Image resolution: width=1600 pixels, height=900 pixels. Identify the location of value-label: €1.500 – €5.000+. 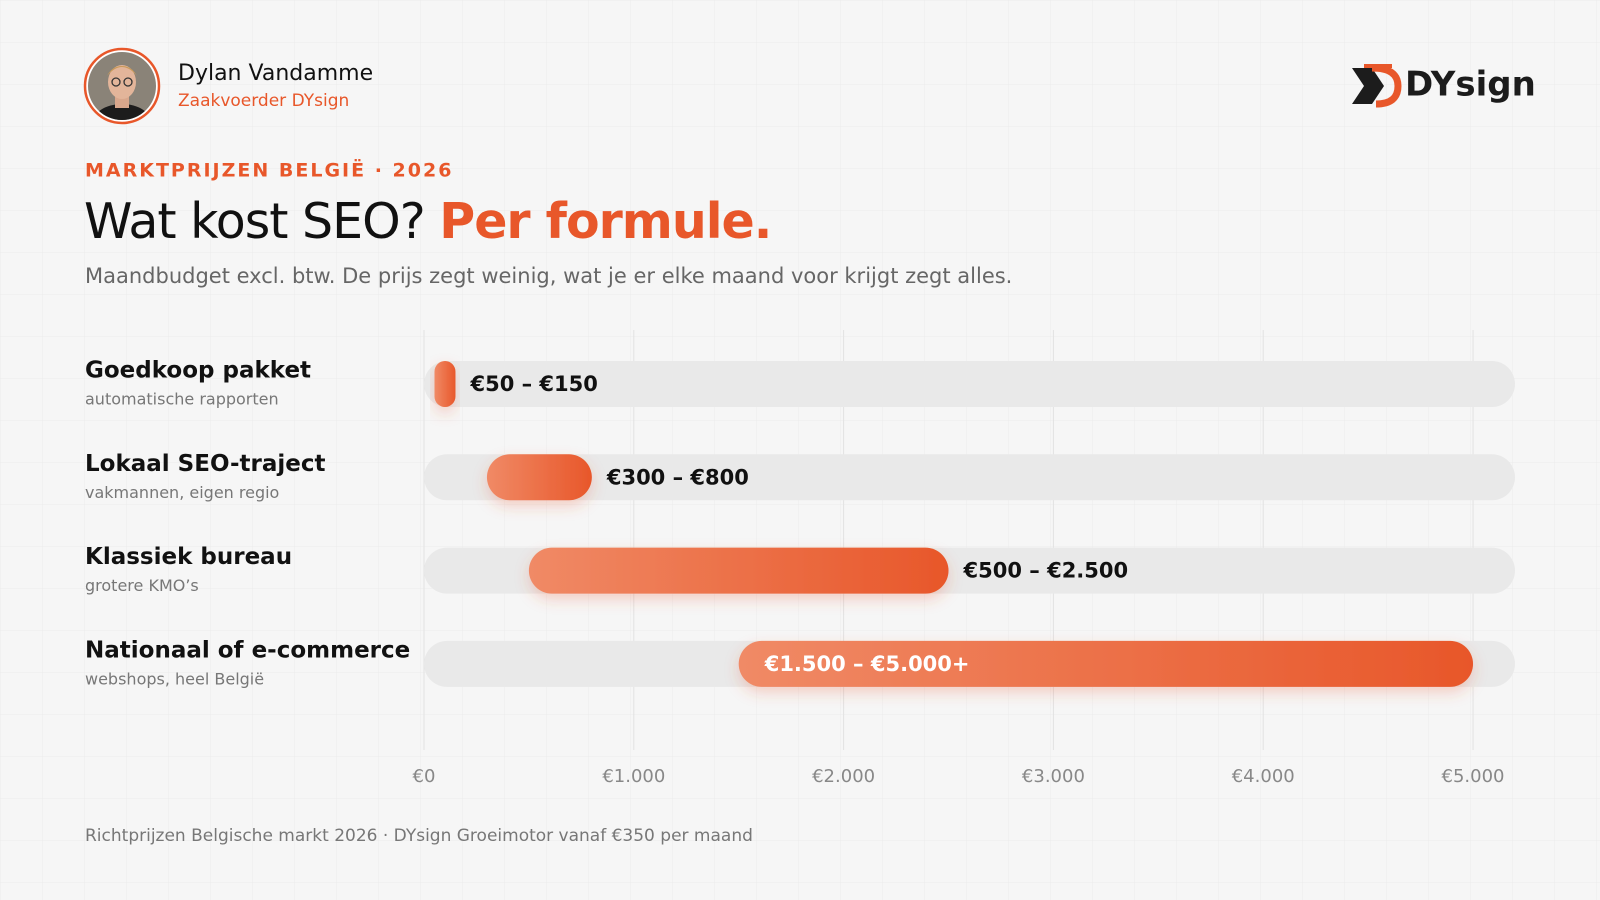
(867, 664).